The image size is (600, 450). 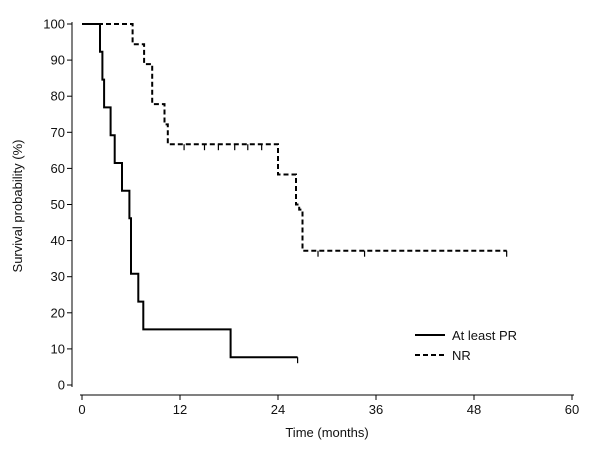 What do you see at coordinates (58, 312) in the screenshot?
I see `y-tick-label-20: 20` at bounding box center [58, 312].